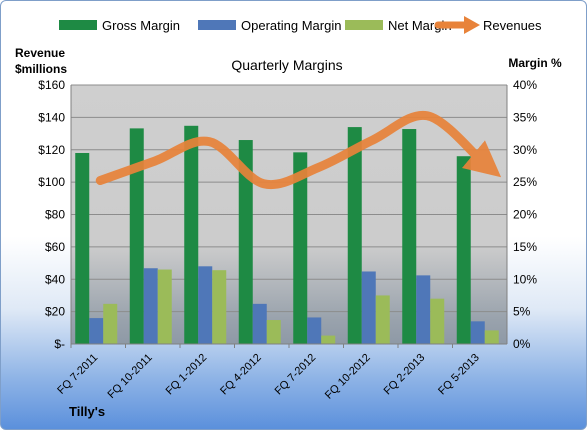  Describe the element at coordinates (59, 344) in the screenshot. I see `left-tick-label: $-` at that location.